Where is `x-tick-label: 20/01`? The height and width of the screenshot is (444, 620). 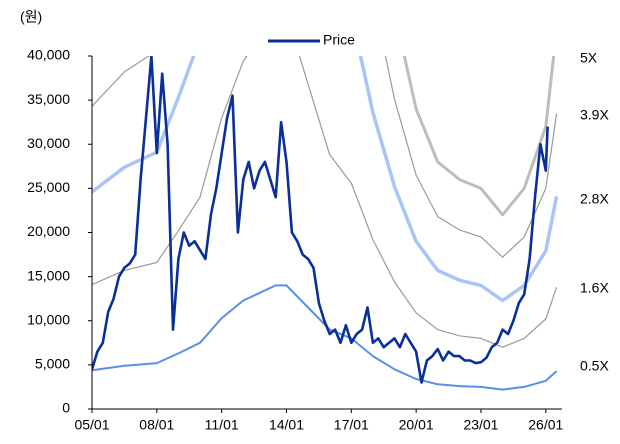
x-tick-label: 20/01 is located at coordinates (416, 425).